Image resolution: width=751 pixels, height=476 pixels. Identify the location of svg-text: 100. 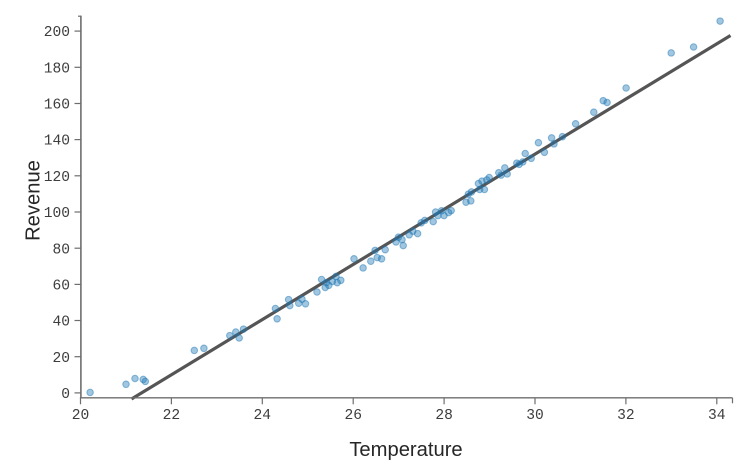
(57, 214).